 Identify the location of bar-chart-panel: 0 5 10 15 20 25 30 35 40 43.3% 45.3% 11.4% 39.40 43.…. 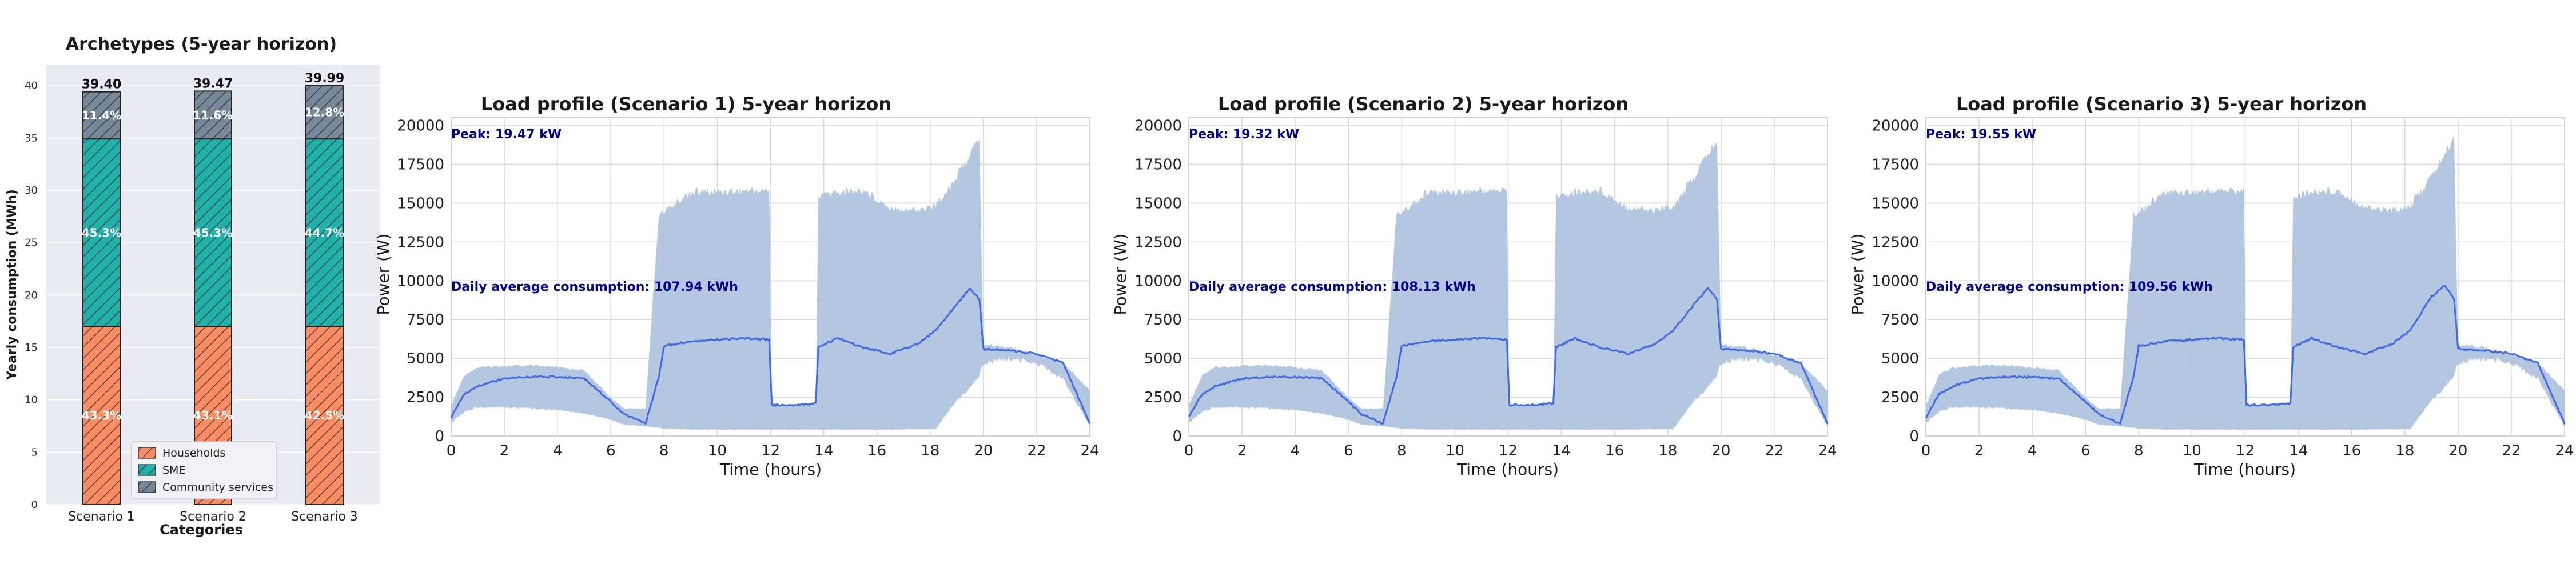
(193, 286).